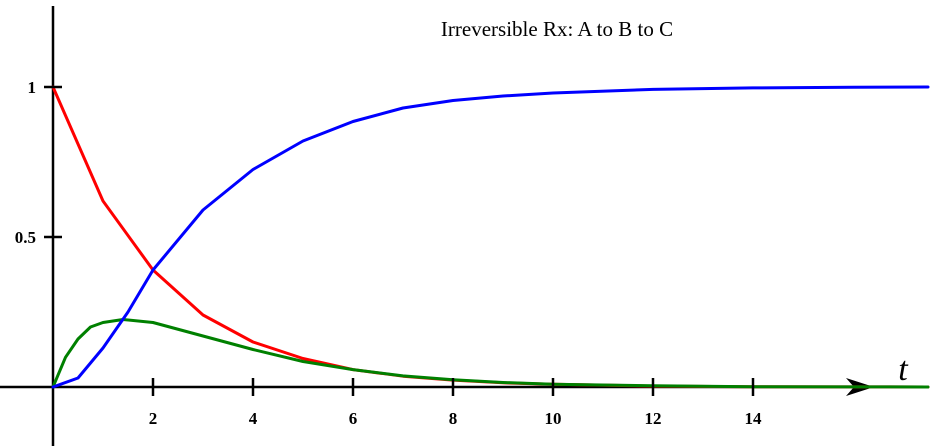 This screenshot has width=930, height=446. I want to click on x-tick-label: 12, so click(653, 418).